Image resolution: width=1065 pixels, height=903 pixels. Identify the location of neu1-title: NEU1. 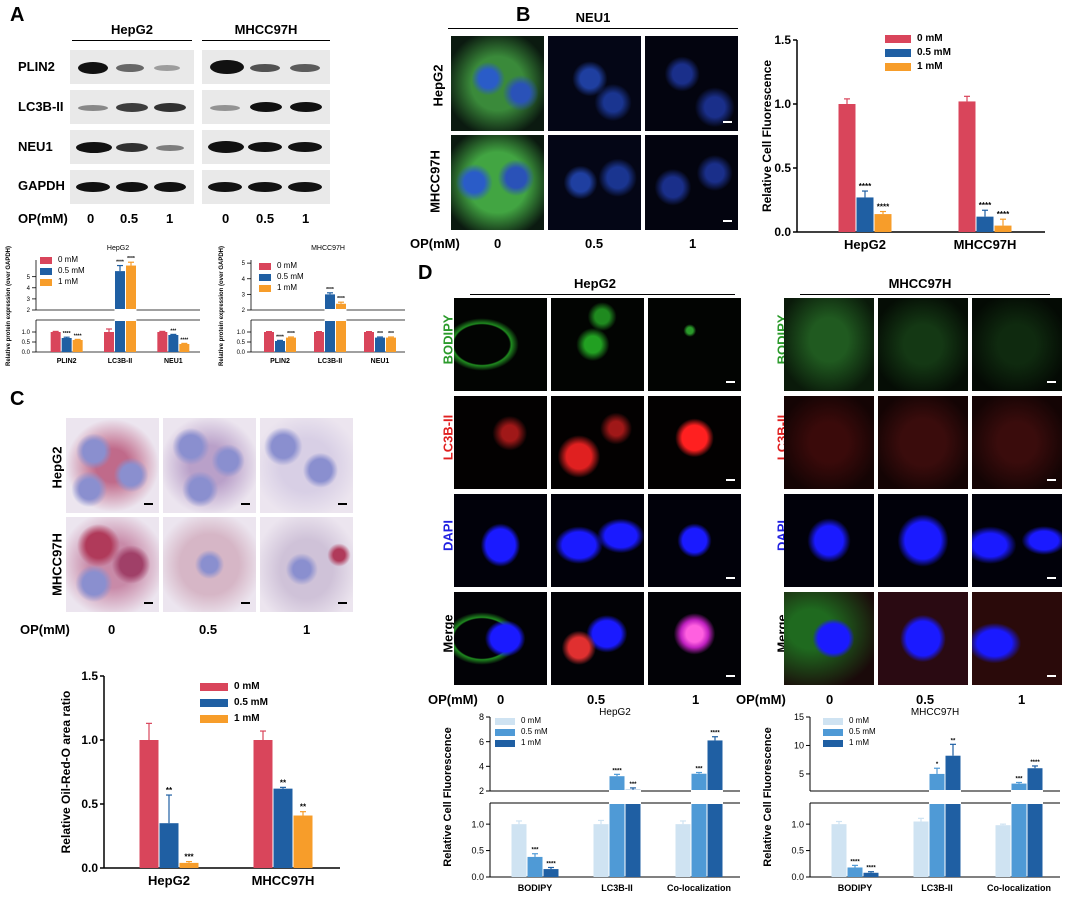
(593, 17).